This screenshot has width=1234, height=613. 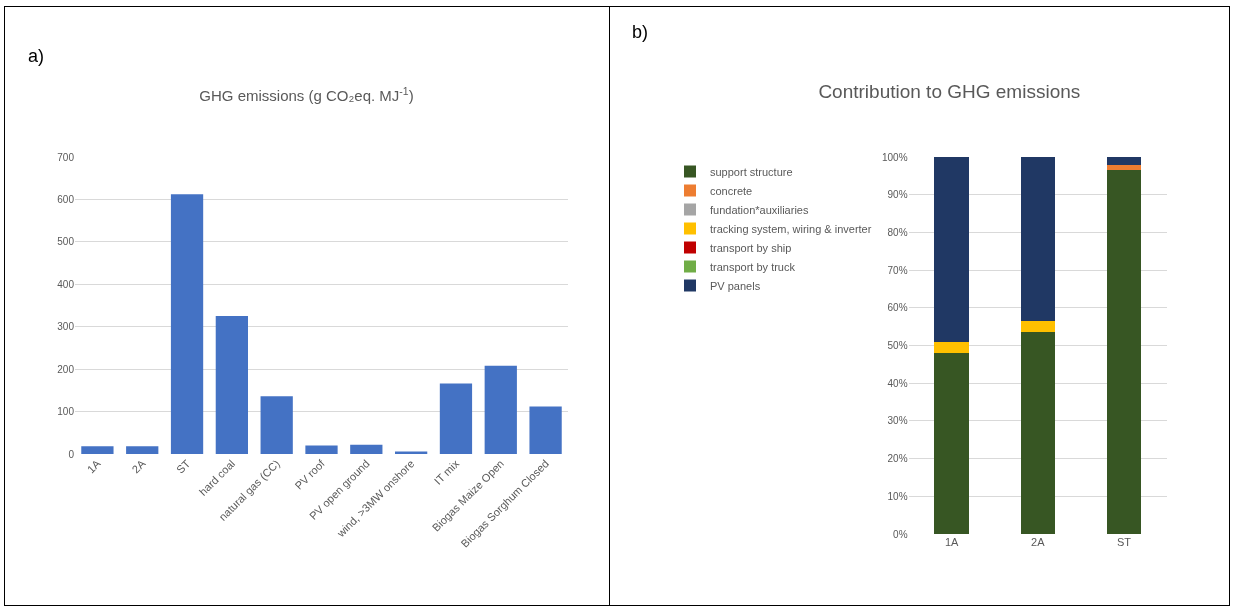 I want to click on y-tick-label: 30%, so click(x=897, y=421).